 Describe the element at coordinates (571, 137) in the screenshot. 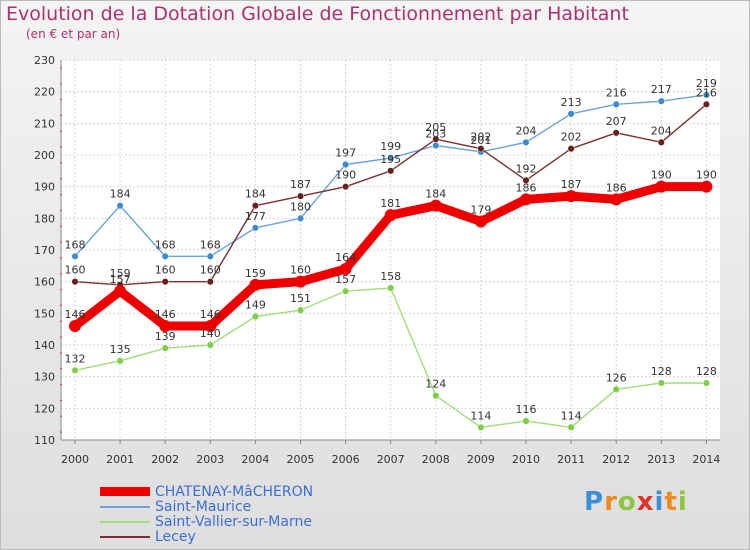

I see `data-label: 202` at that location.